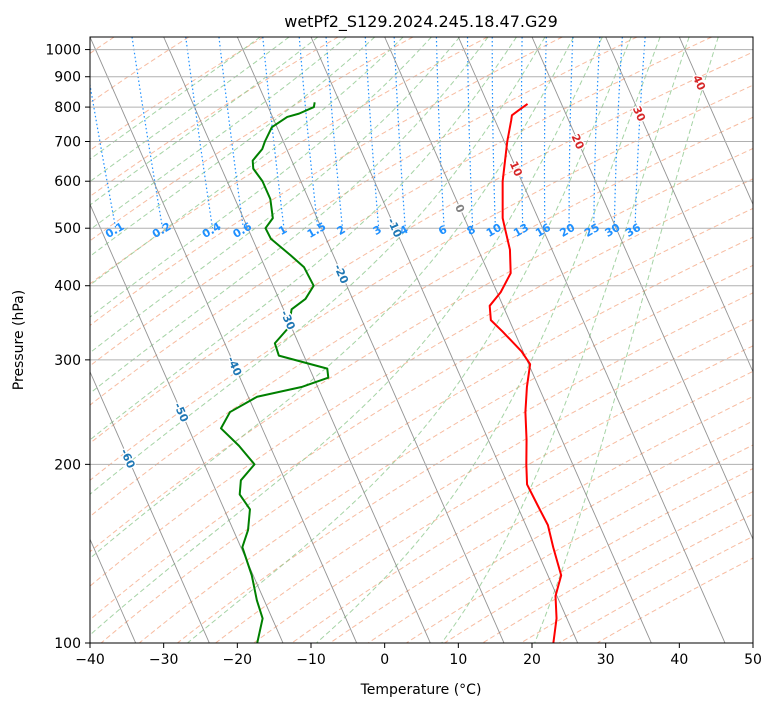  I want to click on x-tick-label: 50, so click(753, 660).